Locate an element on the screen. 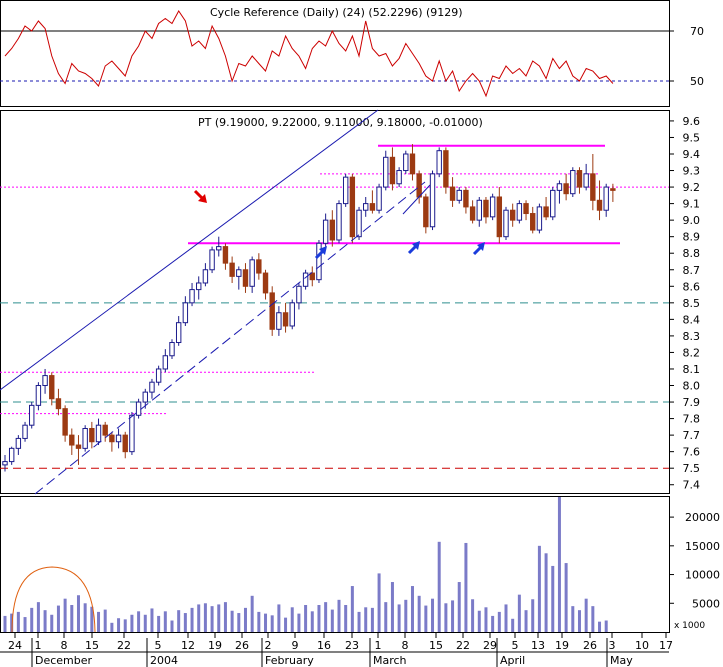  day-label: 10 is located at coordinates (642, 645).